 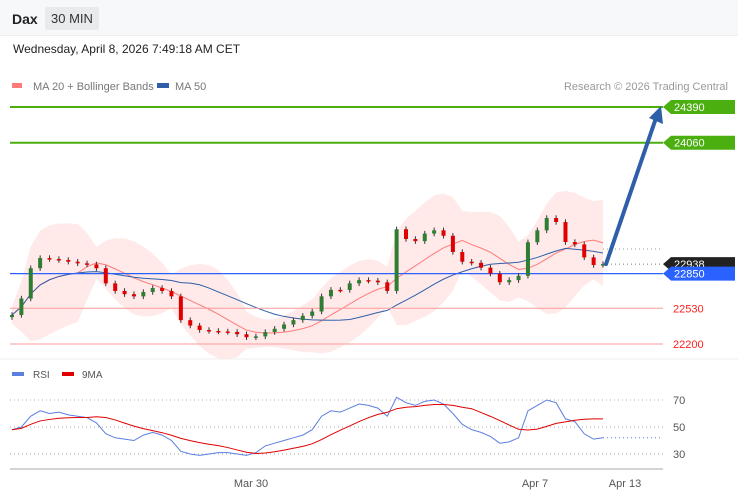 I want to click on ma50-legend-swatch, so click(x=163, y=85).